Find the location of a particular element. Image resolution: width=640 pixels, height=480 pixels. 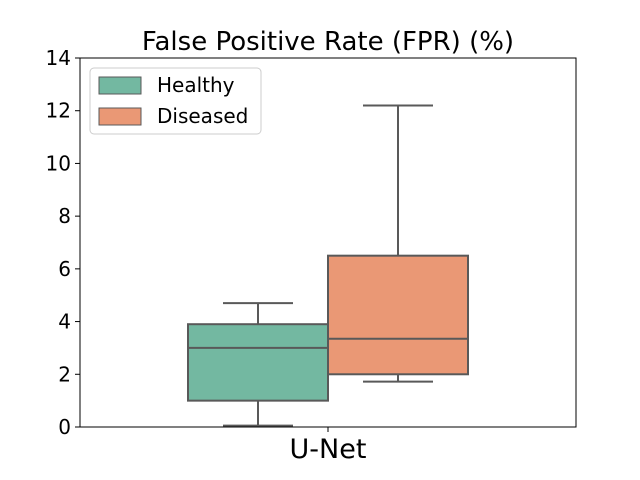

y-tick-label: 6 is located at coordinates (64, 269).